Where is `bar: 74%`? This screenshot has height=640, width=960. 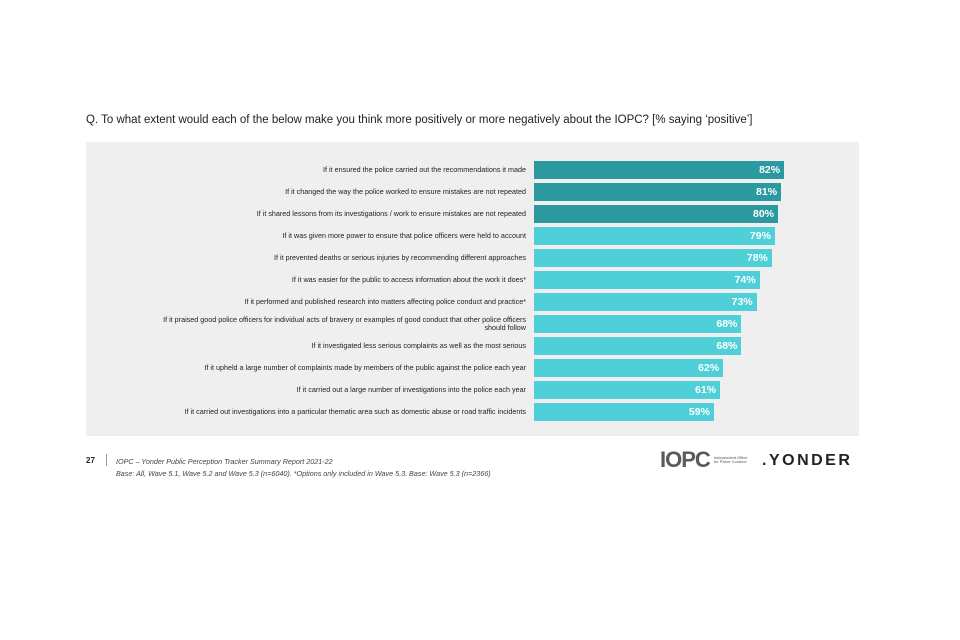 bar: 74% is located at coordinates (647, 280).